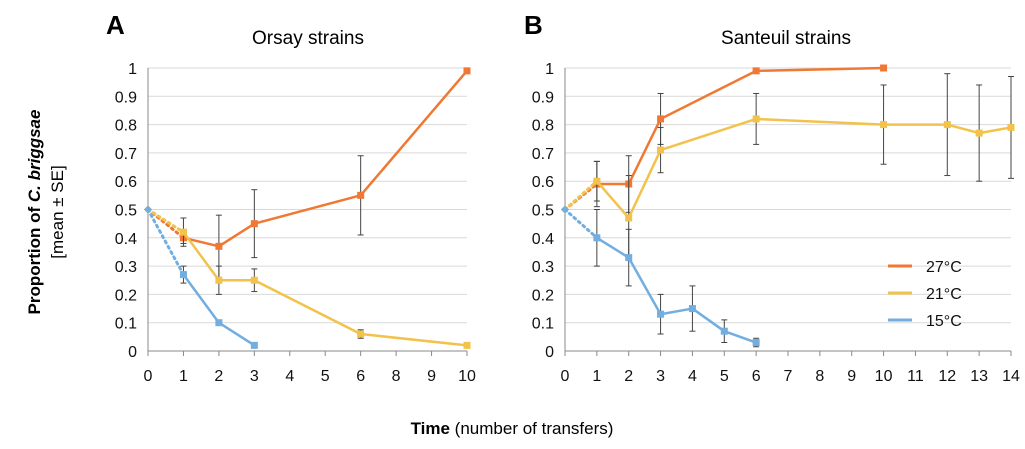  Describe the element at coordinates (925, 294) in the screenshot. I see `legend: 27°C 21°C 15°C` at that location.